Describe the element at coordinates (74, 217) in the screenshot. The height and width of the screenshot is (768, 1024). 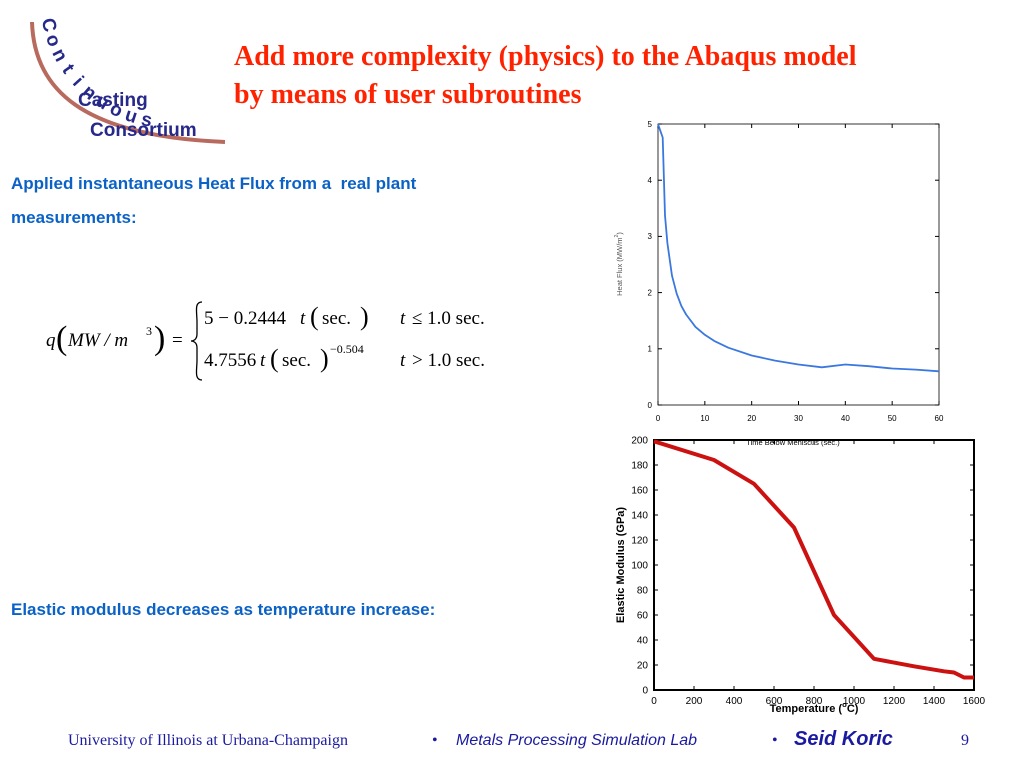
I see `heat-flux-description-line-2: measurements:` at that location.